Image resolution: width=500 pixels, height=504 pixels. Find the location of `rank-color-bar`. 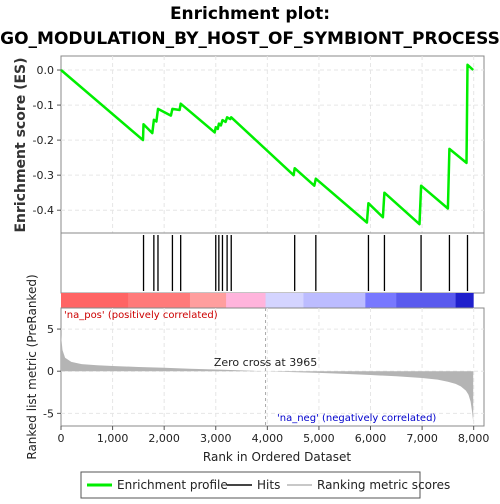

rank-color-bar is located at coordinates (267, 300).